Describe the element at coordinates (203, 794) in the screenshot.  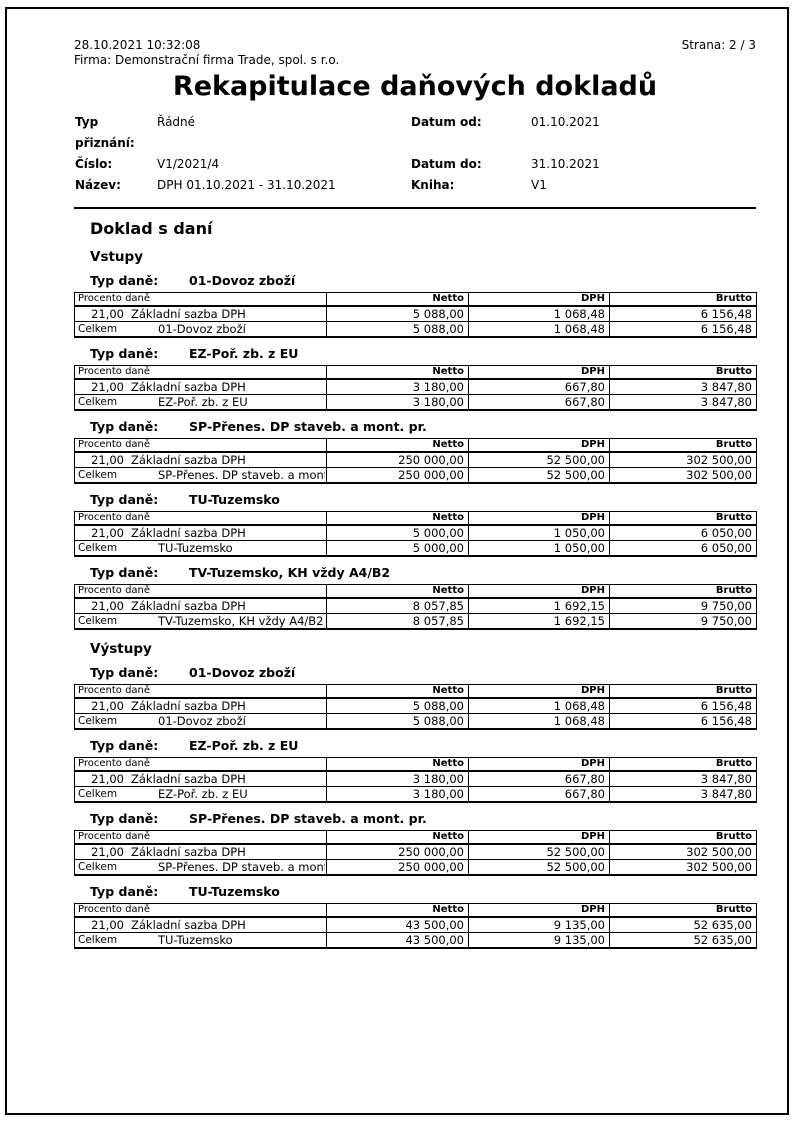
I see `total-tax-type-name: EZ-Poř. zb. z EU` at that location.